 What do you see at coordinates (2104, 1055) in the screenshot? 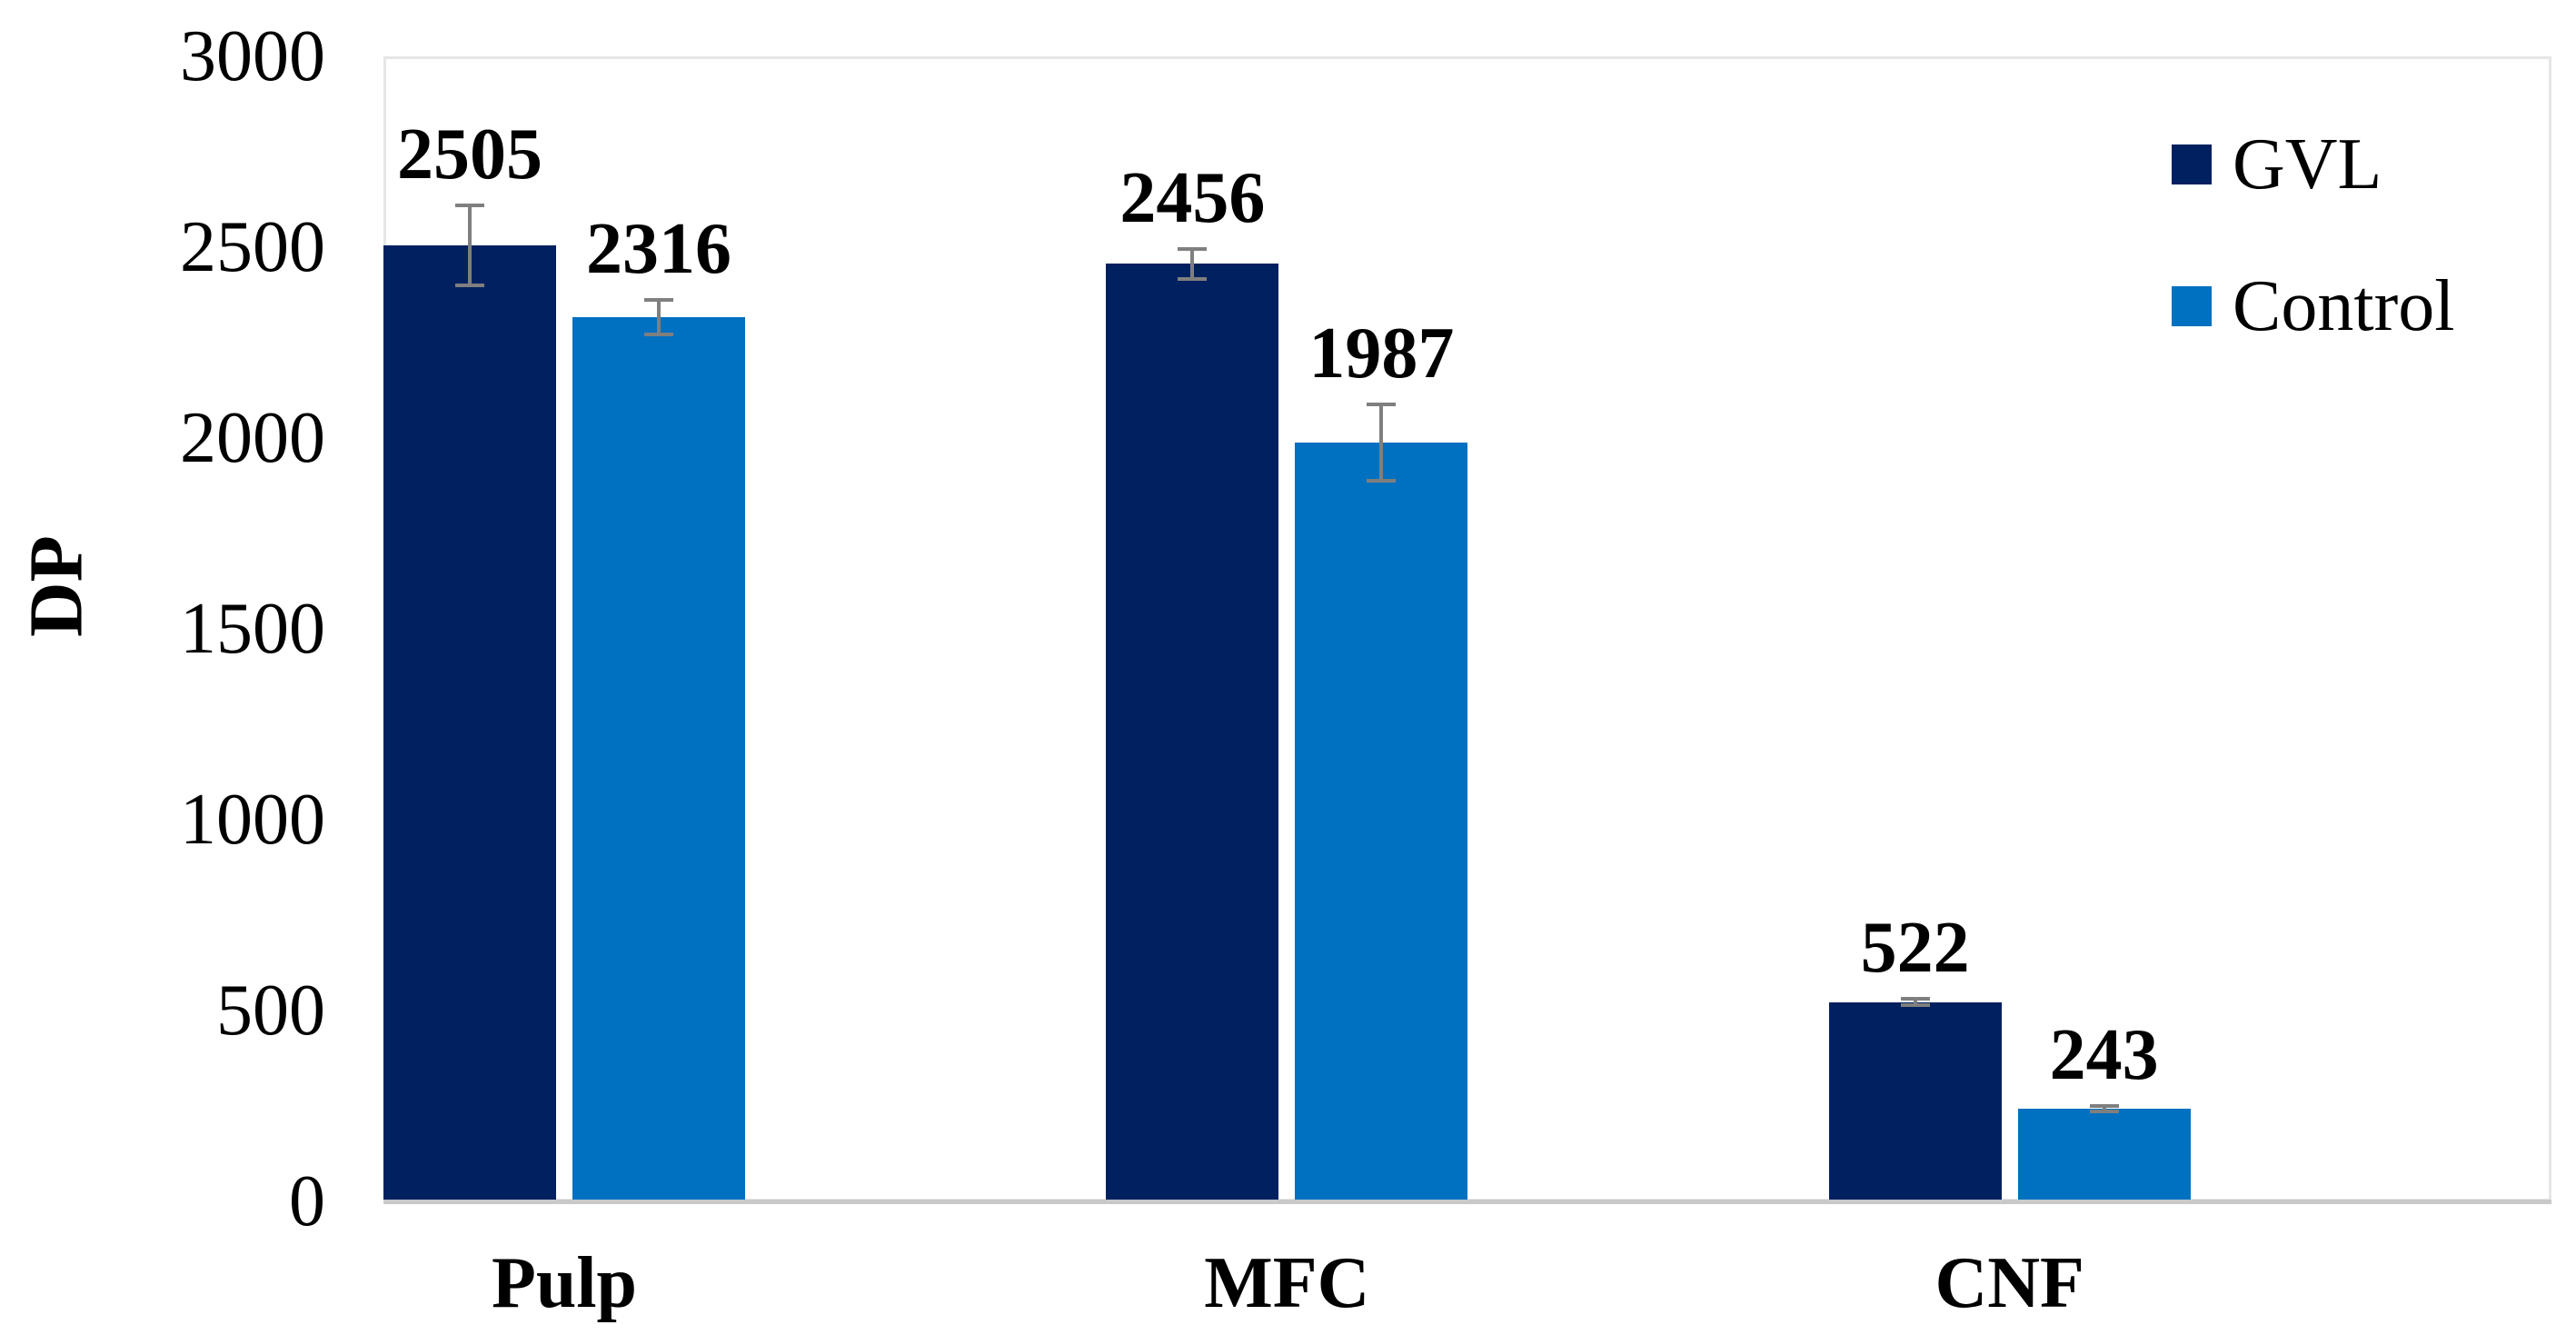
I see `data-label-control-cnf: 243` at bounding box center [2104, 1055].